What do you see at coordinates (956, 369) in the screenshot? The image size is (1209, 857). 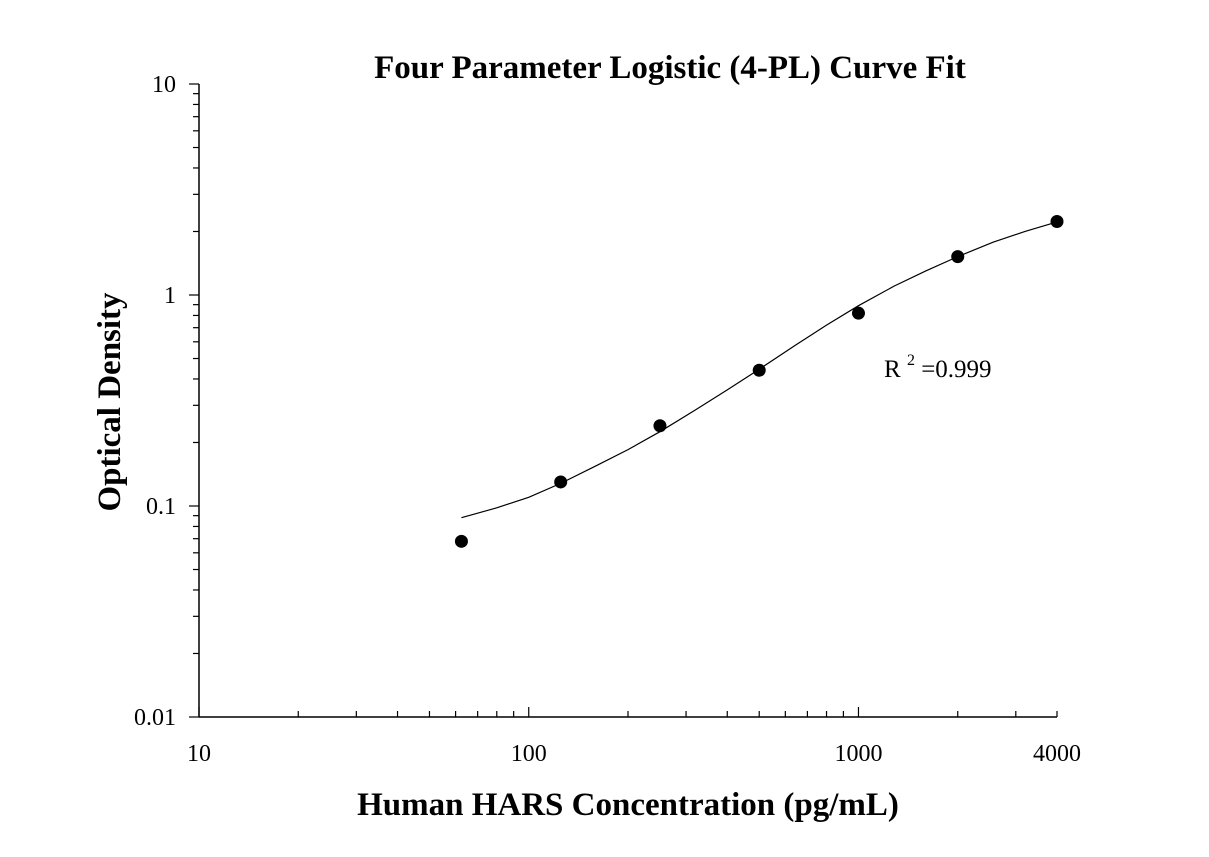 I see `r-squared-value: =0.999` at bounding box center [956, 369].